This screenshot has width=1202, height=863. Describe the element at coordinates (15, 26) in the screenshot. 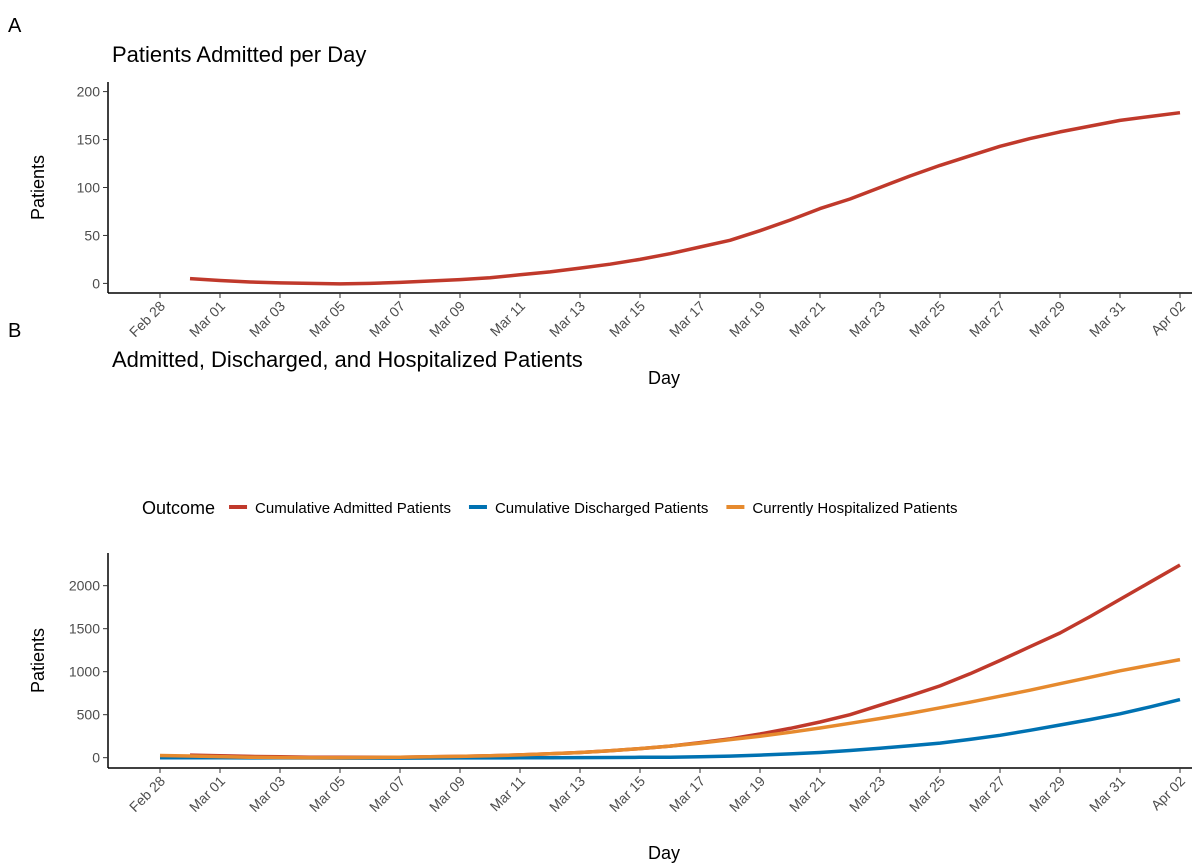

I see `panel-tag: A` at that location.